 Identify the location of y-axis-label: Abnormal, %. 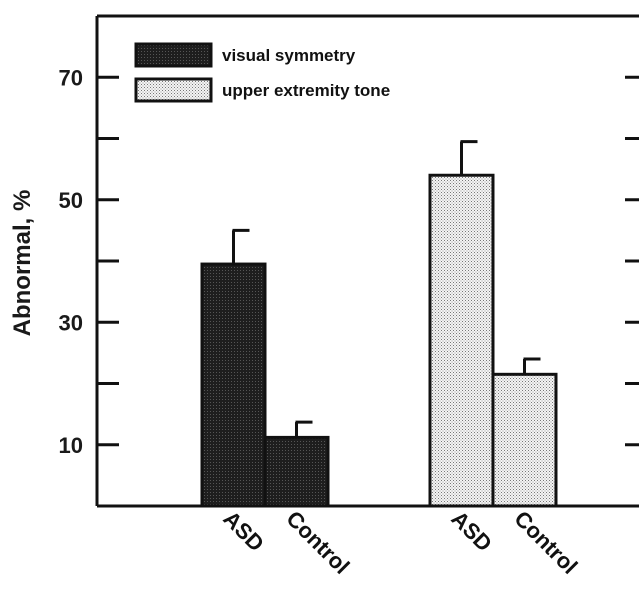
(22, 263).